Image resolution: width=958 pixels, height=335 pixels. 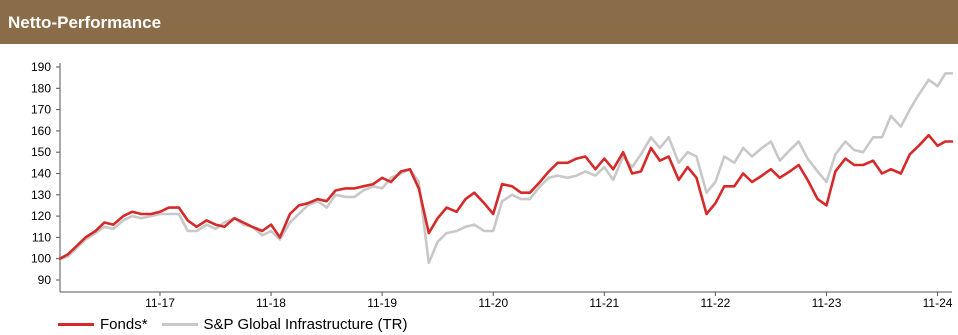 What do you see at coordinates (382, 303) in the screenshot?
I see `x-tick-label: 11-19` at bounding box center [382, 303].